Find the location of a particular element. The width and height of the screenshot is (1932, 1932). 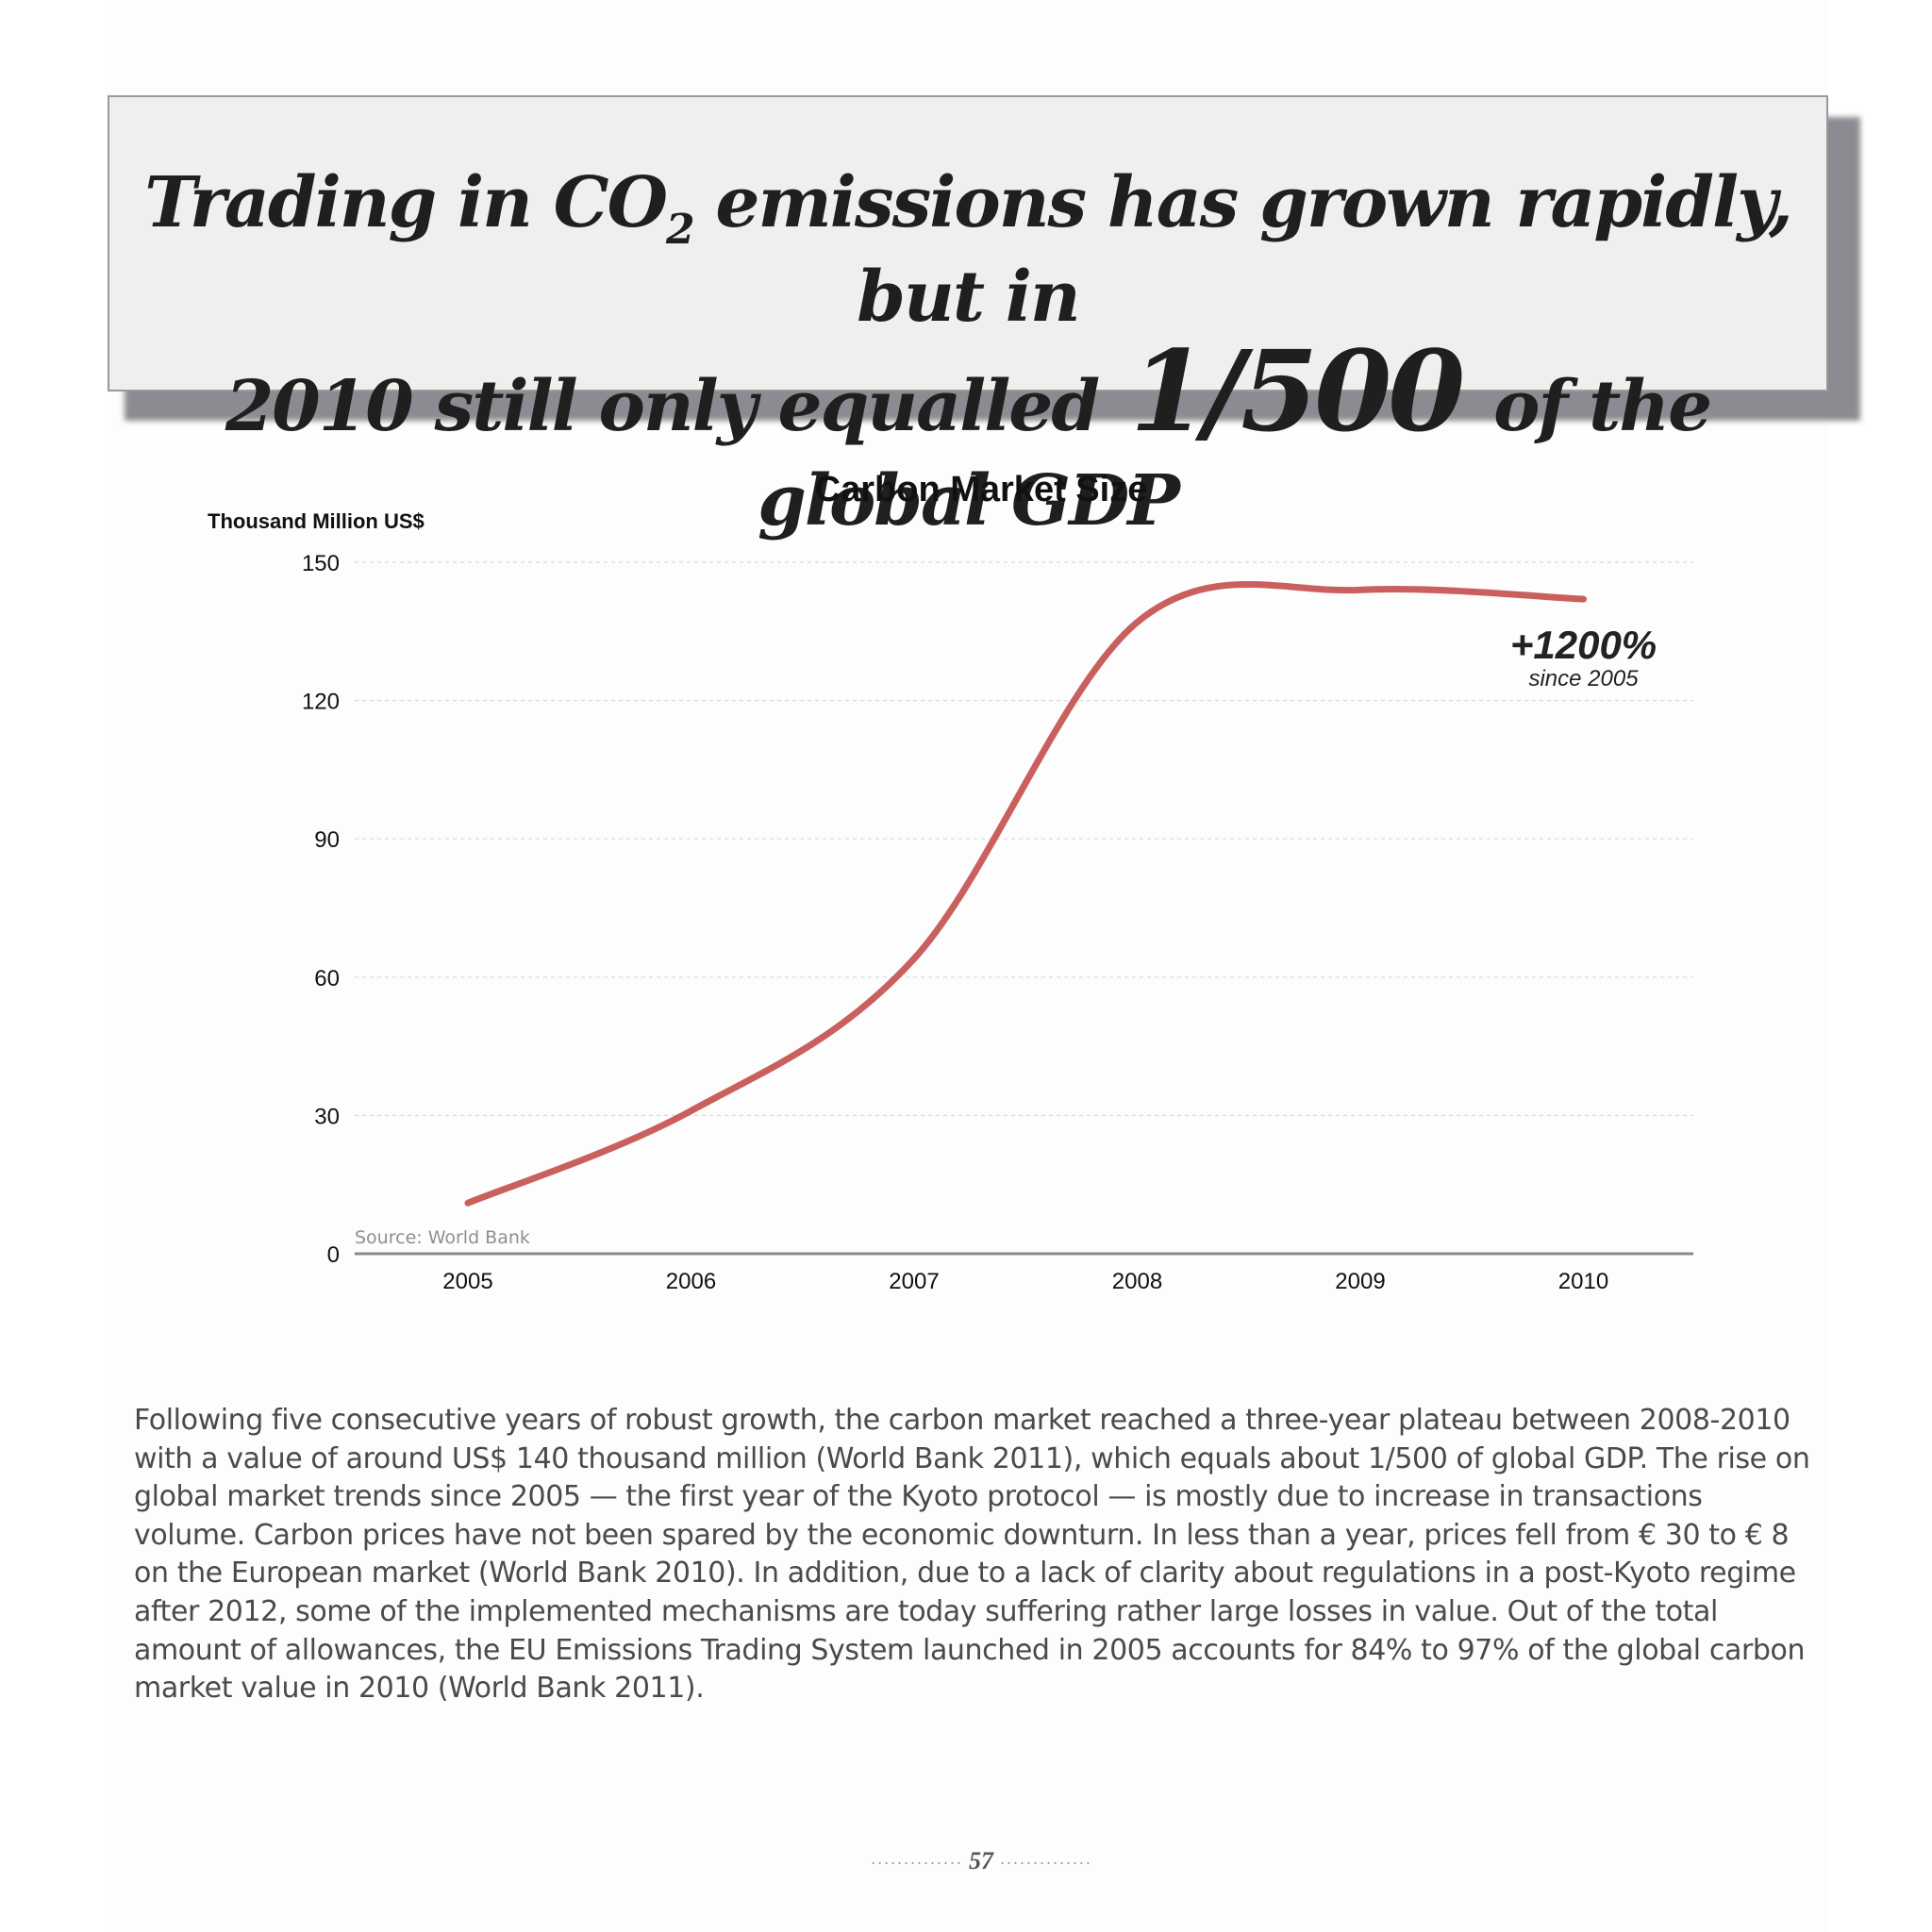

x-tick-labels: 2005 2006 2007 2008 2009 2010 is located at coordinates (1025, 1282).